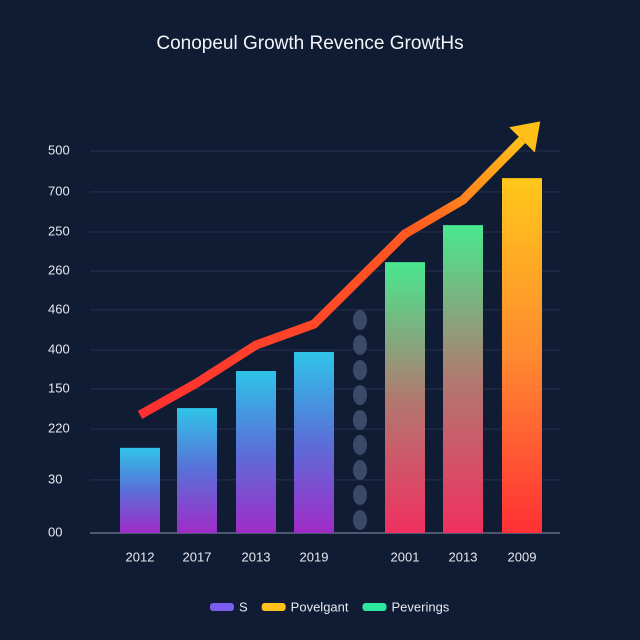 This screenshot has width=640, height=640. What do you see at coordinates (522, 556) in the screenshot?
I see `x-tick-label: 2009` at bounding box center [522, 556].